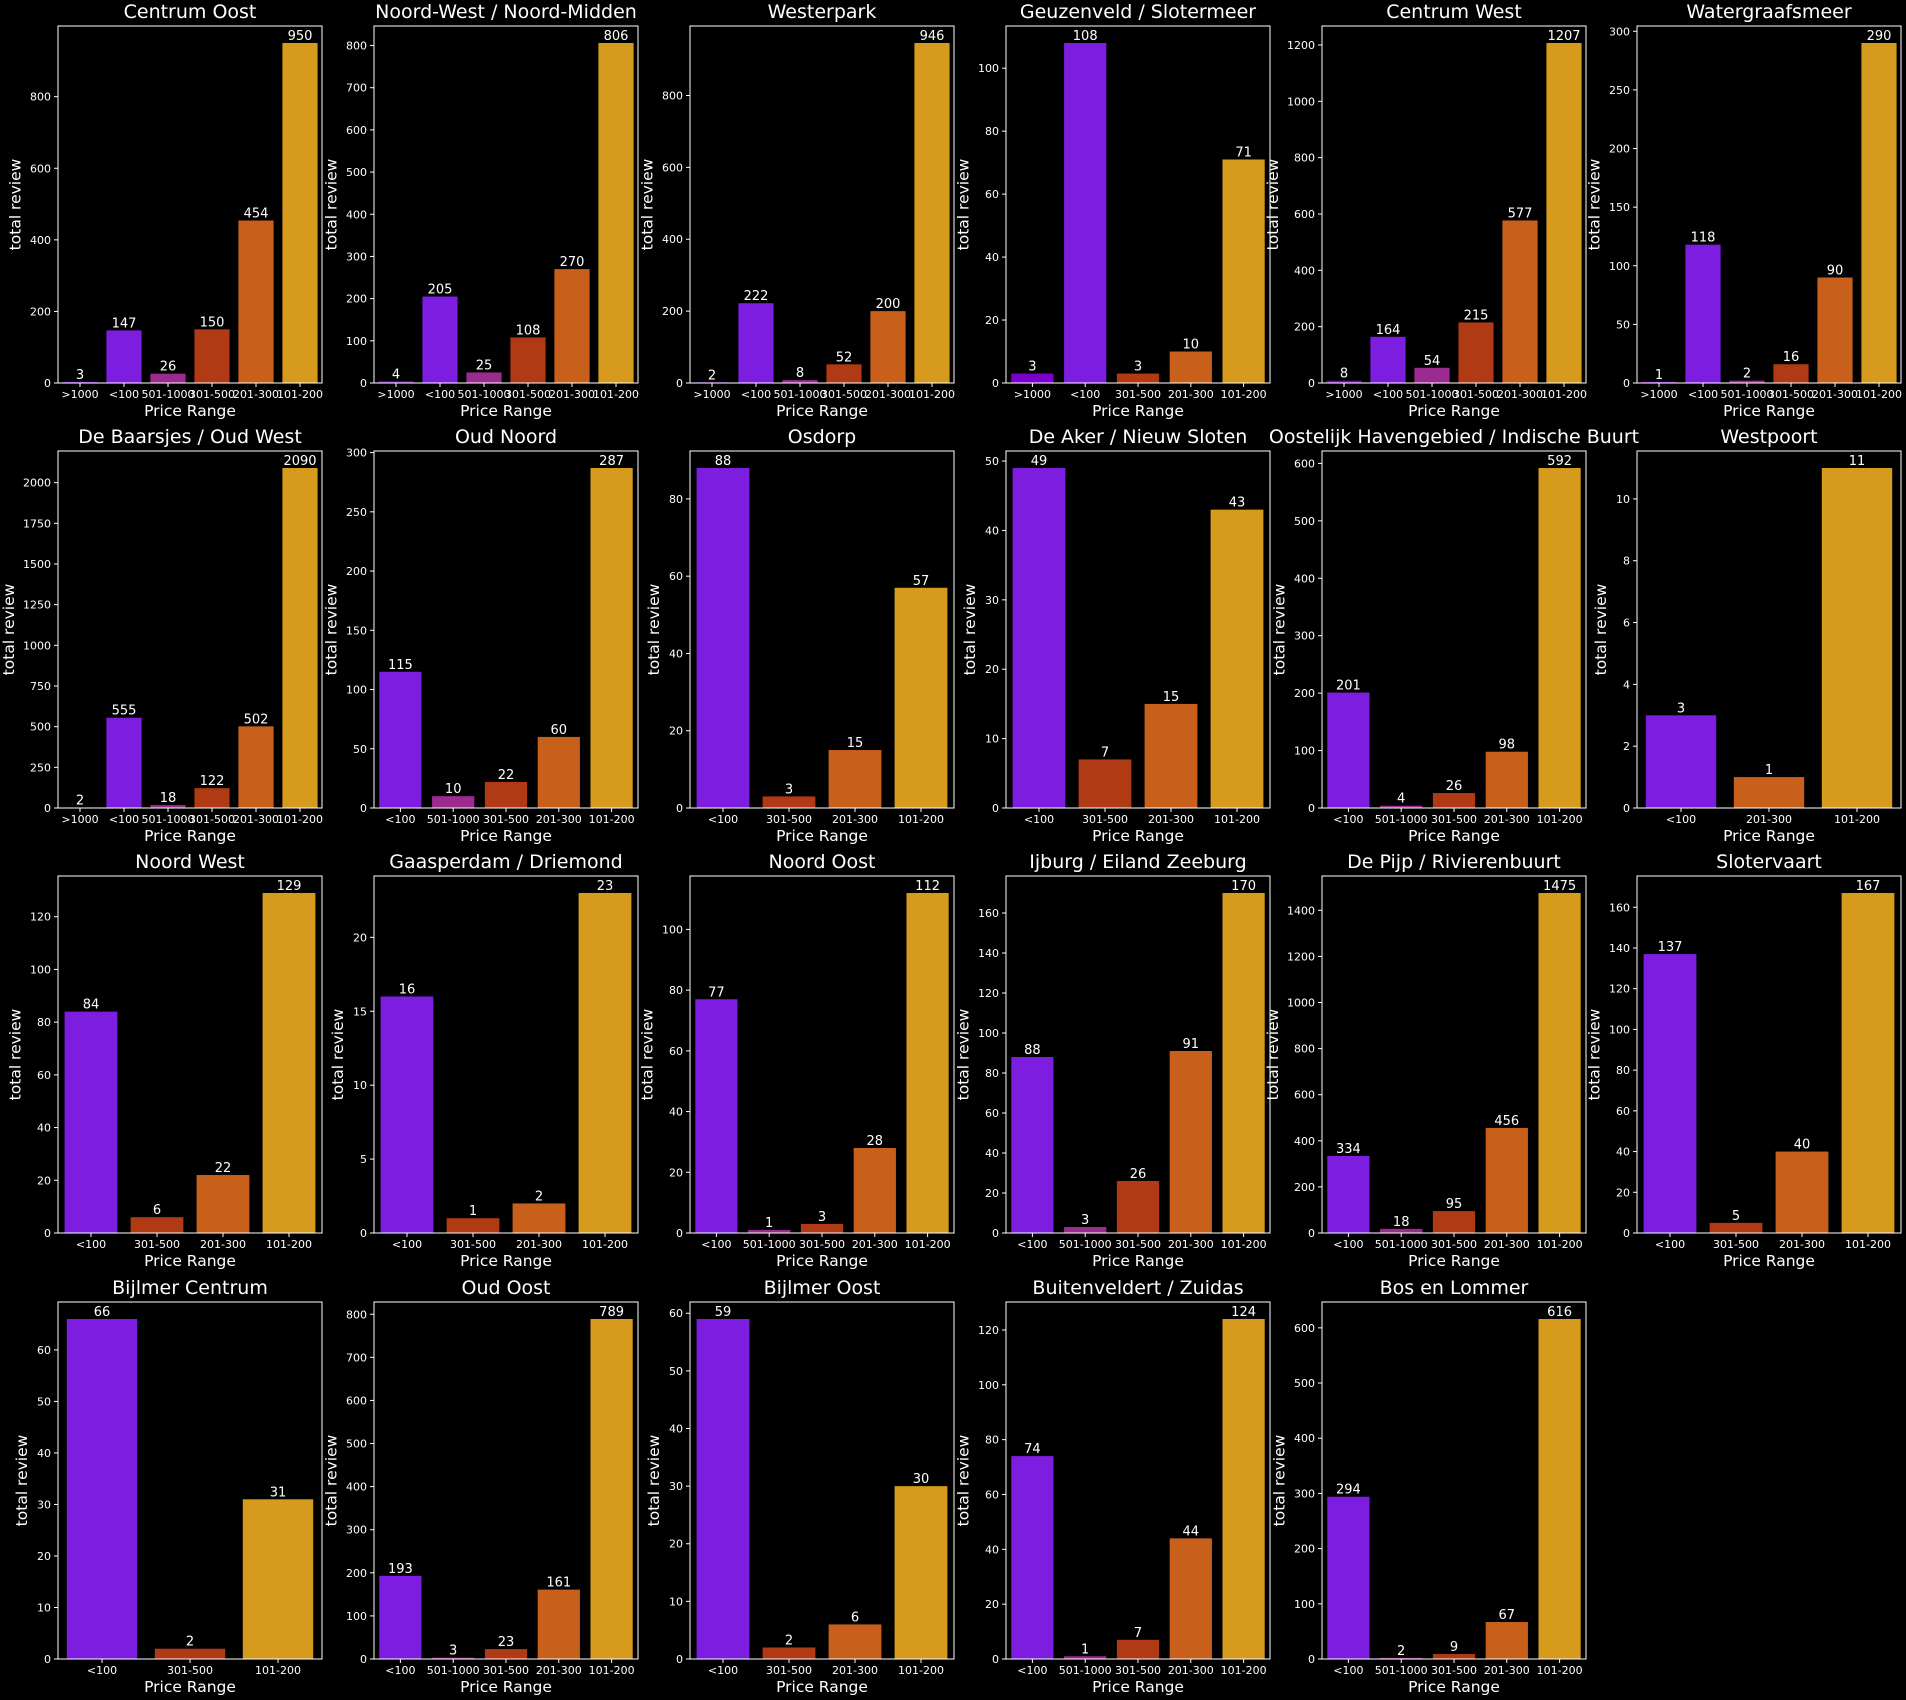 The height and width of the screenshot is (1700, 1906). What do you see at coordinates (921, 1479) in the screenshot?
I see `bar-value-label: 30` at bounding box center [921, 1479].